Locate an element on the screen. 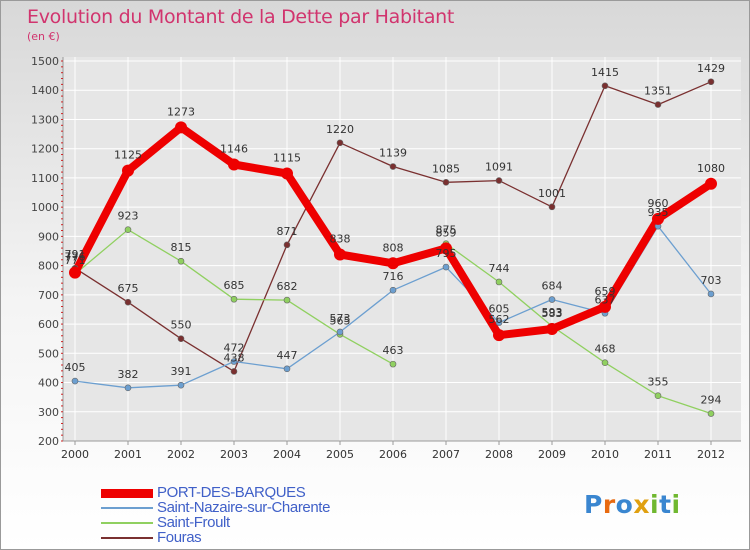  x-tick-label: 2004 is located at coordinates (287, 454).